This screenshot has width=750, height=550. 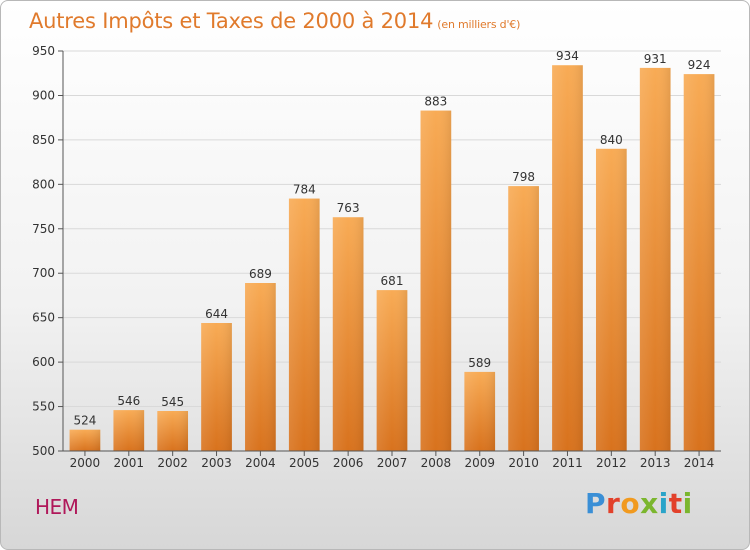 What do you see at coordinates (392, 281) in the screenshot?
I see `data-label: 681` at bounding box center [392, 281].